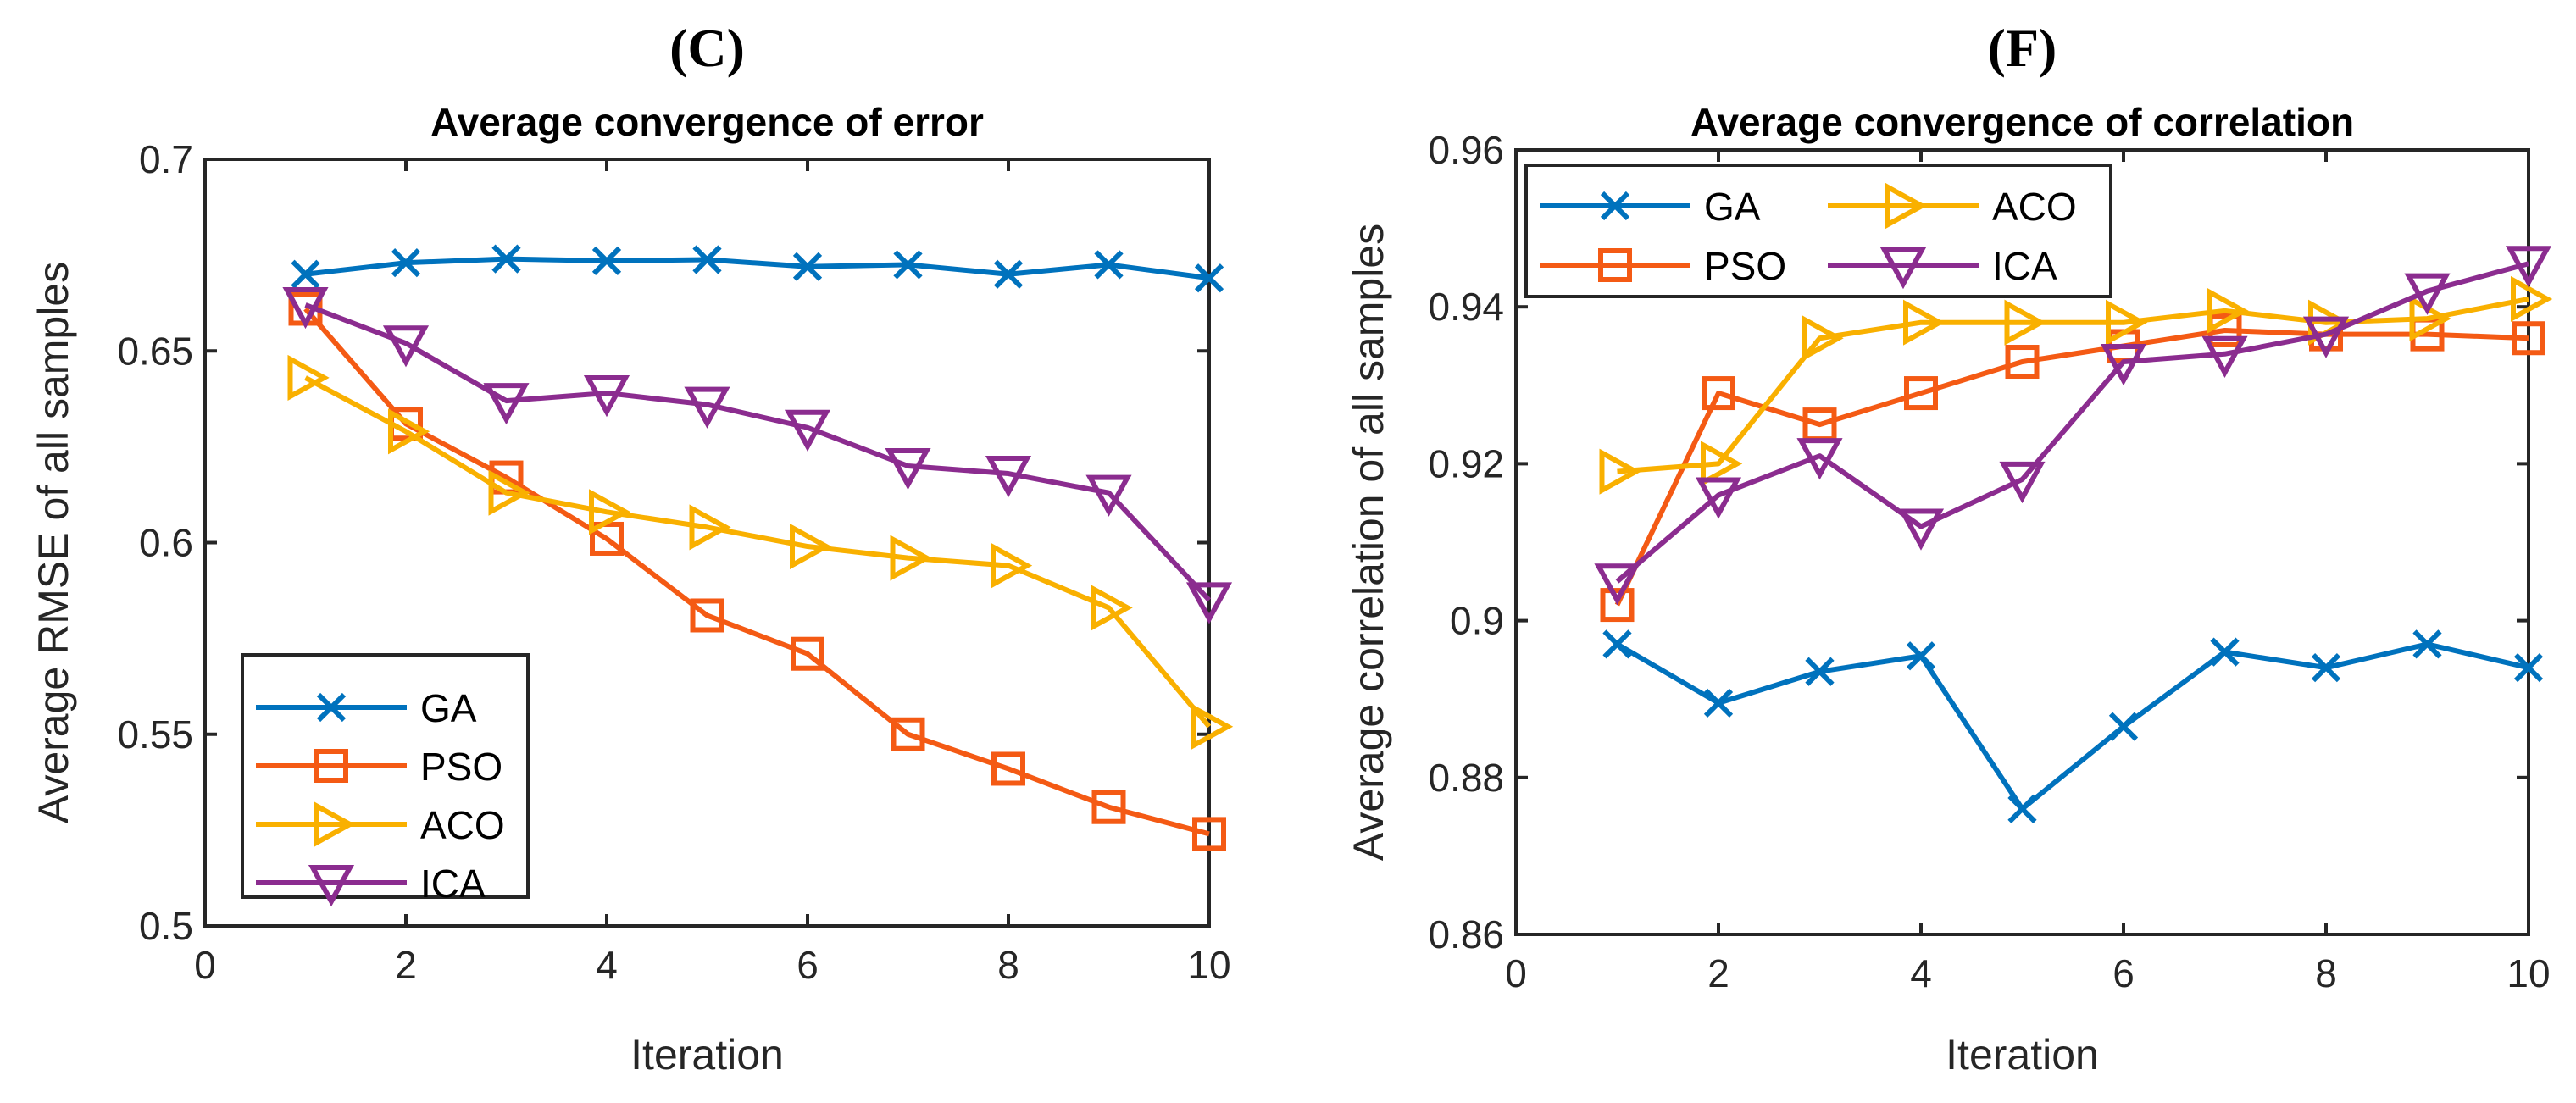 The width and height of the screenshot is (2576, 1103). What do you see at coordinates (155, 351) in the screenshot?
I see `y-tick-label: 0.65` at bounding box center [155, 351].